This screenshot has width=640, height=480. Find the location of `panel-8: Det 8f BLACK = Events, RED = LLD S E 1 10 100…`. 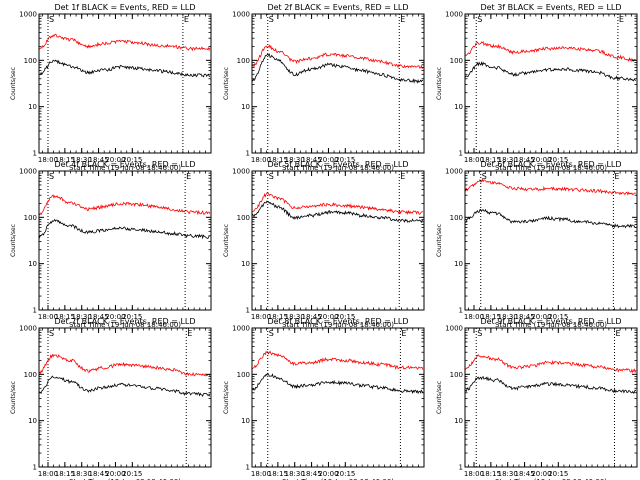

panel-8: Det 8f BLACK = Events, RED = LLD S E 1 10 100… is located at coordinates (324, 398).